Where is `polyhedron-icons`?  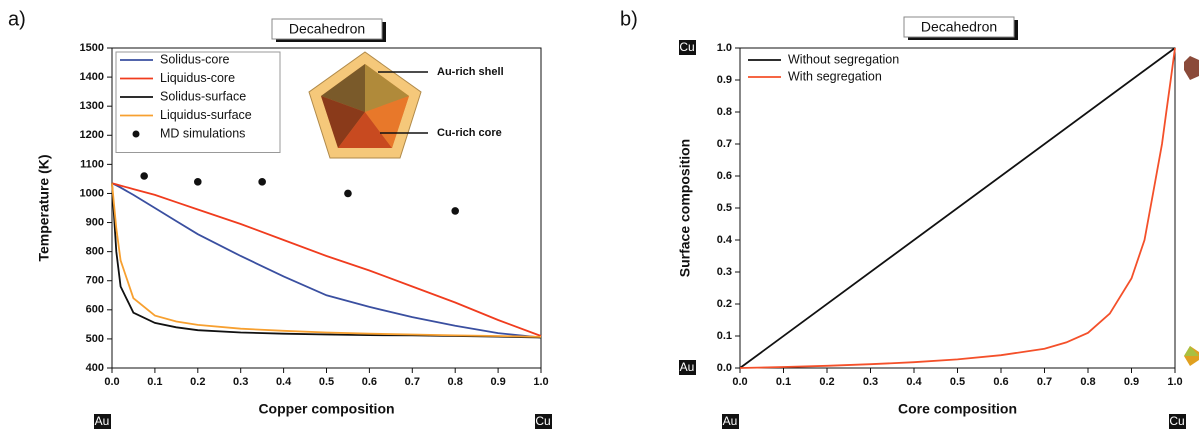
polyhedron-icons is located at coordinates (1191, 211).